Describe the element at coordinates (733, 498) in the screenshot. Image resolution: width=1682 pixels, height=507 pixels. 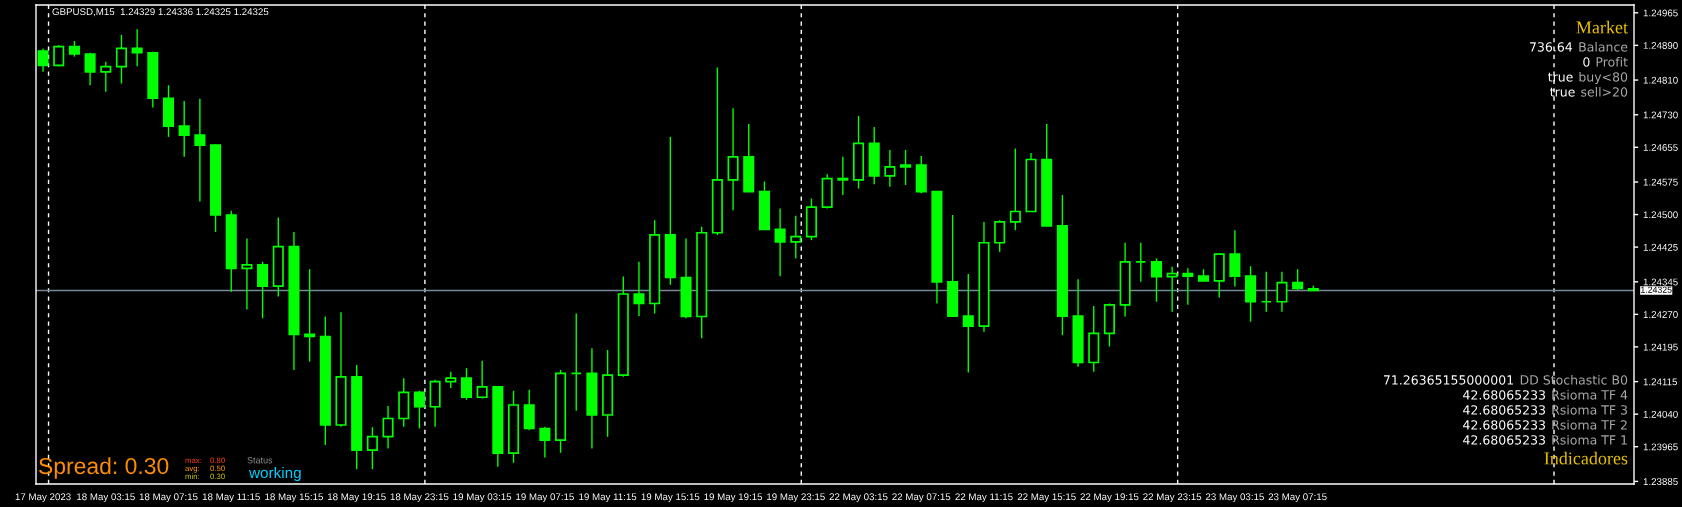
I see `x-tick-label: 19 May 19:15` at that location.